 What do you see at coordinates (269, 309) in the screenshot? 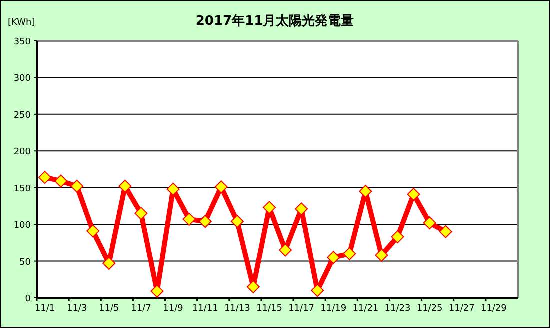
I see `x-tick-label: 11/15` at bounding box center [269, 309].